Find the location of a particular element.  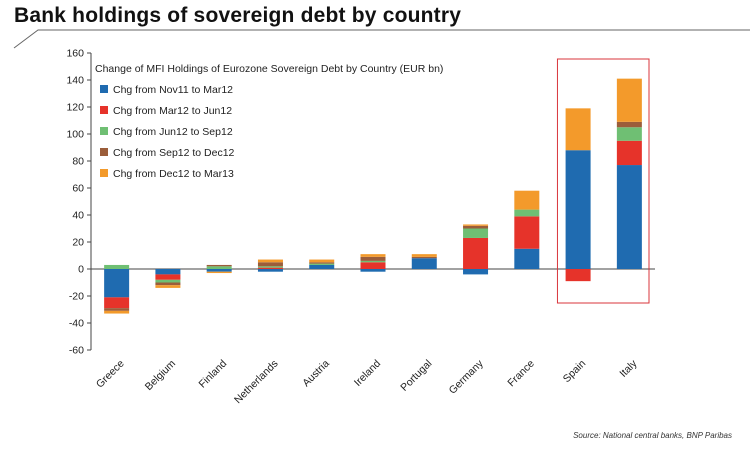

x-tick-label: Germany is located at coordinates (467, 377).